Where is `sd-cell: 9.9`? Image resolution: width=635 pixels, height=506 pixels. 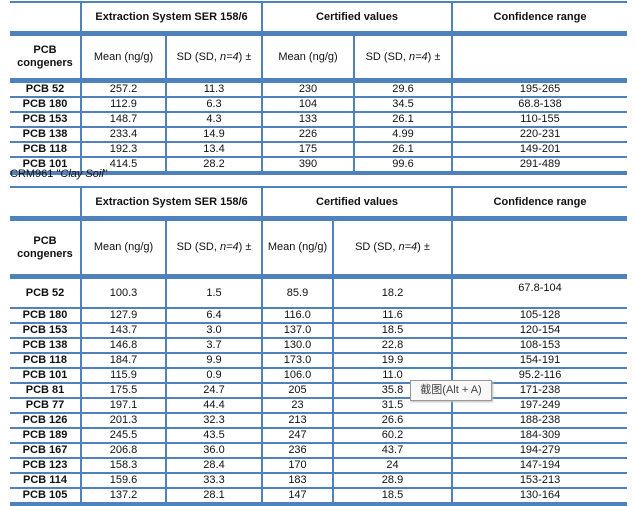
sd-cell: 9.9 is located at coordinates (213, 360).